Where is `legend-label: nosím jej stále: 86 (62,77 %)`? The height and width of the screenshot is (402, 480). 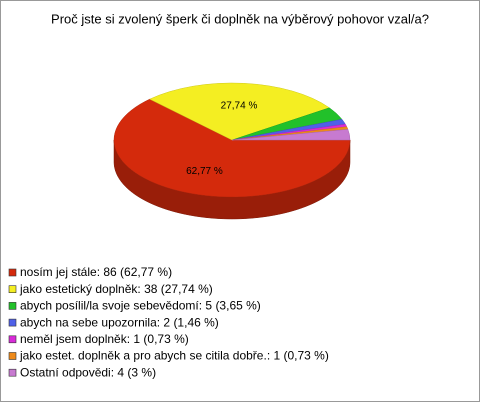
legend-label: nosím jej stále: 86 (62,77 %) is located at coordinates (96, 272).